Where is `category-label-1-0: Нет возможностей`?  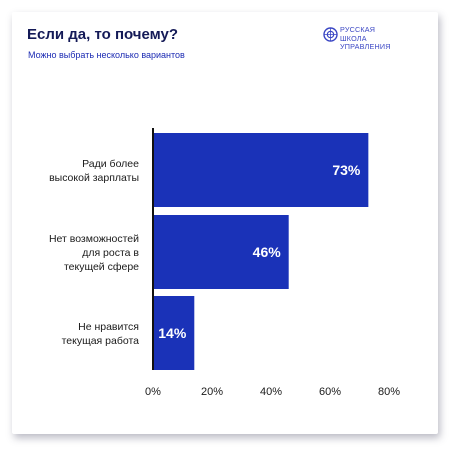
category-label-1-0: Нет возможностей is located at coordinates (94, 239).